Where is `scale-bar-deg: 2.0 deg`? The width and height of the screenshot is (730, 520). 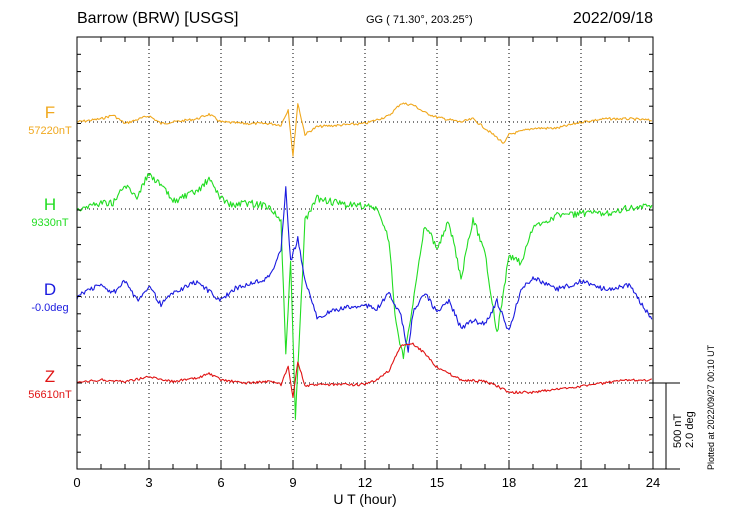 scale-bar-deg: 2.0 deg is located at coordinates (690, 429).